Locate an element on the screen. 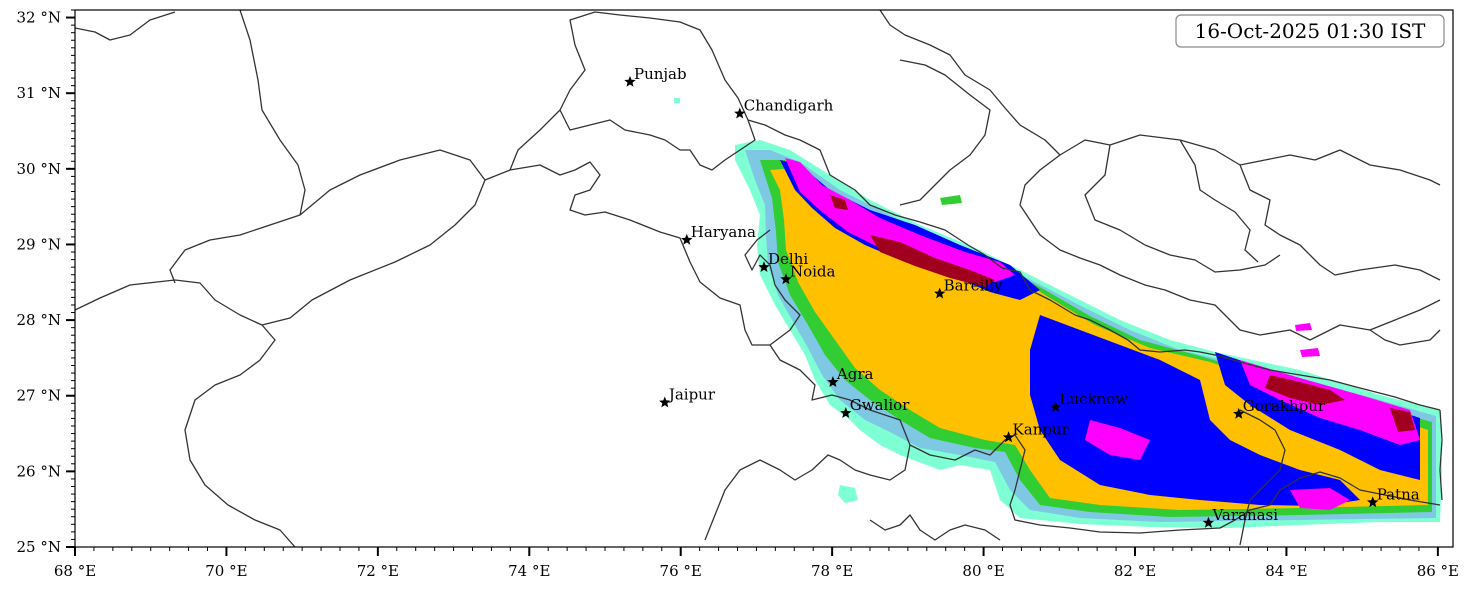 This screenshot has width=1471, height=595. city-varanasi: Varanasi is located at coordinates (1240, 517).